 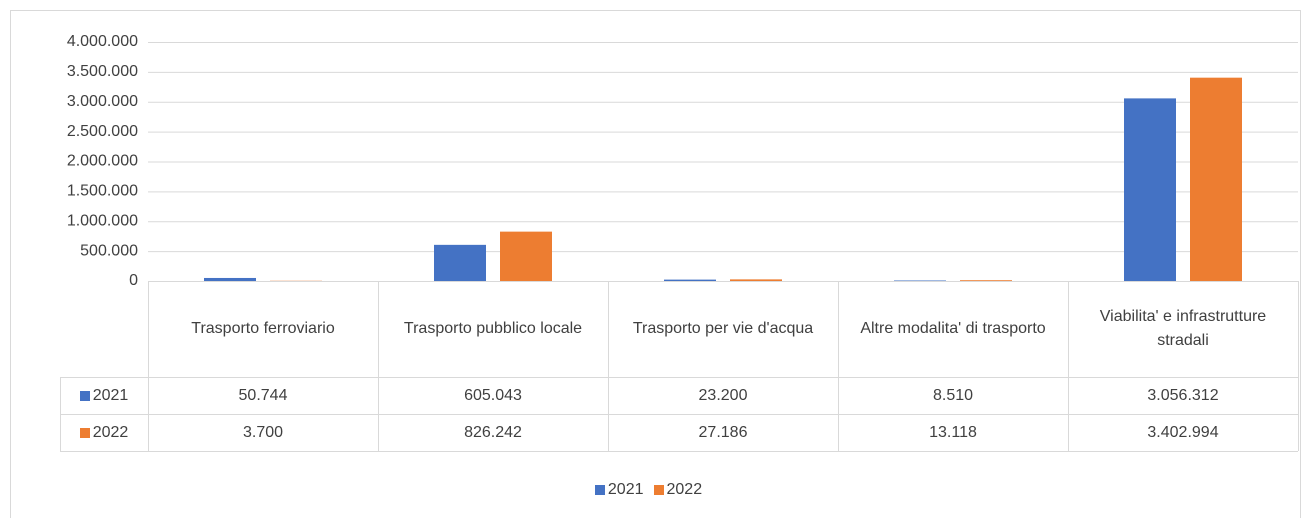 I want to click on legend-label: 2021, so click(x=625, y=489).